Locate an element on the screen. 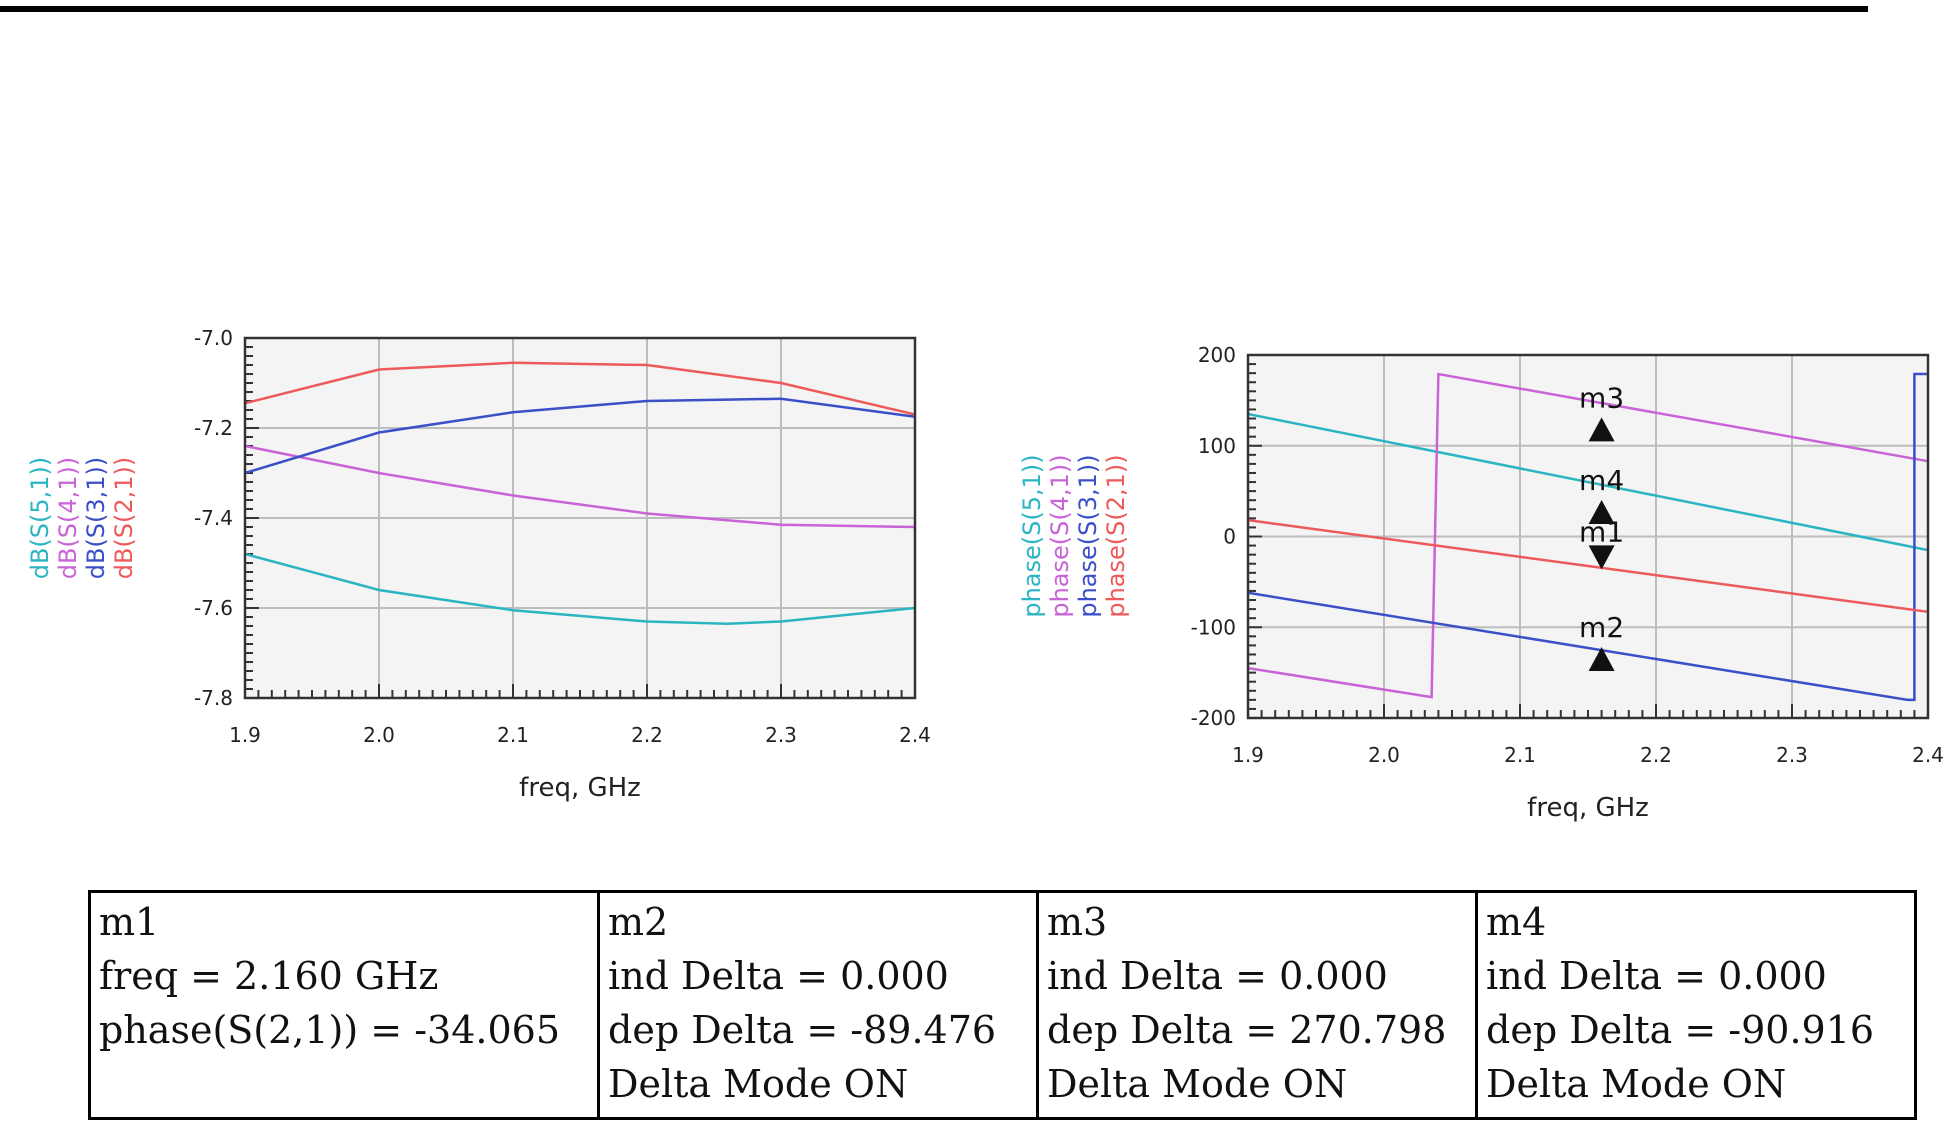 The width and height of the screenshot is (1953, 1141). y-tick-label: -7.8 is located at coordinates (213, 698).